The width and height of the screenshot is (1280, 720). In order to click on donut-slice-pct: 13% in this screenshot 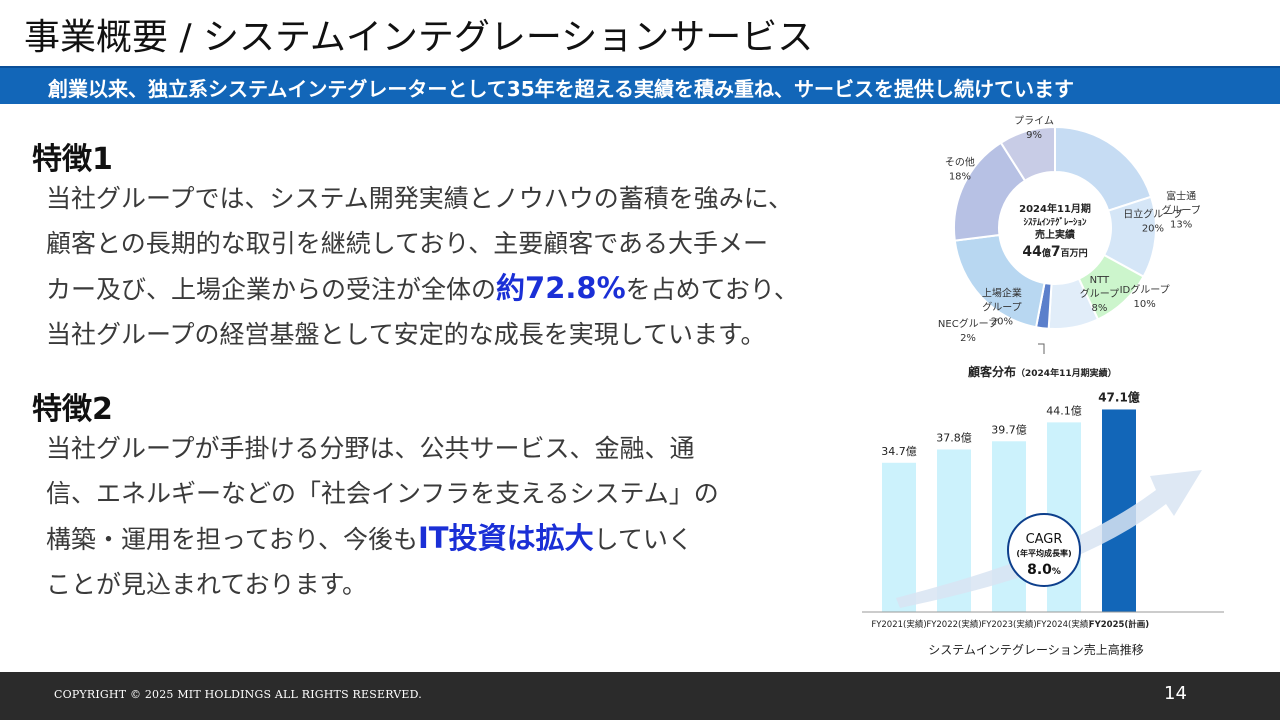, I will do `click(1181, 224)`.